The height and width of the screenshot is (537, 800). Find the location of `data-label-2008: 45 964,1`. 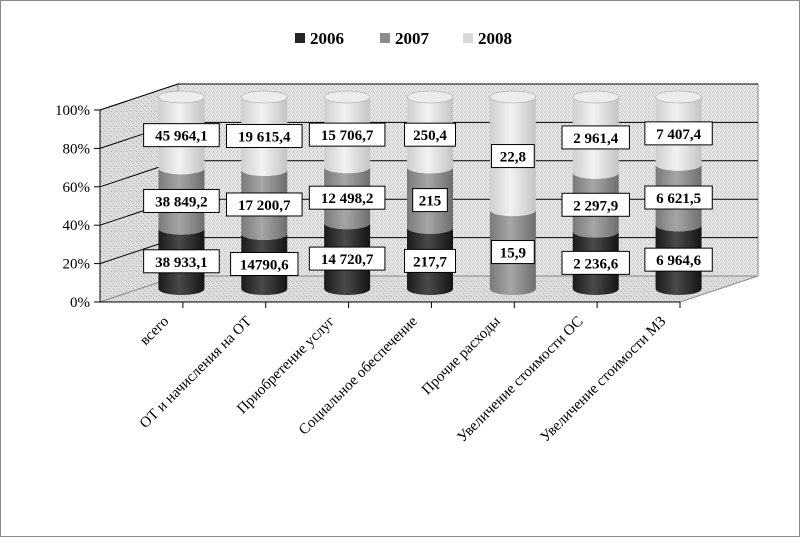

data-label-2008: 45 964,1 is located at coordinates (181, 137).